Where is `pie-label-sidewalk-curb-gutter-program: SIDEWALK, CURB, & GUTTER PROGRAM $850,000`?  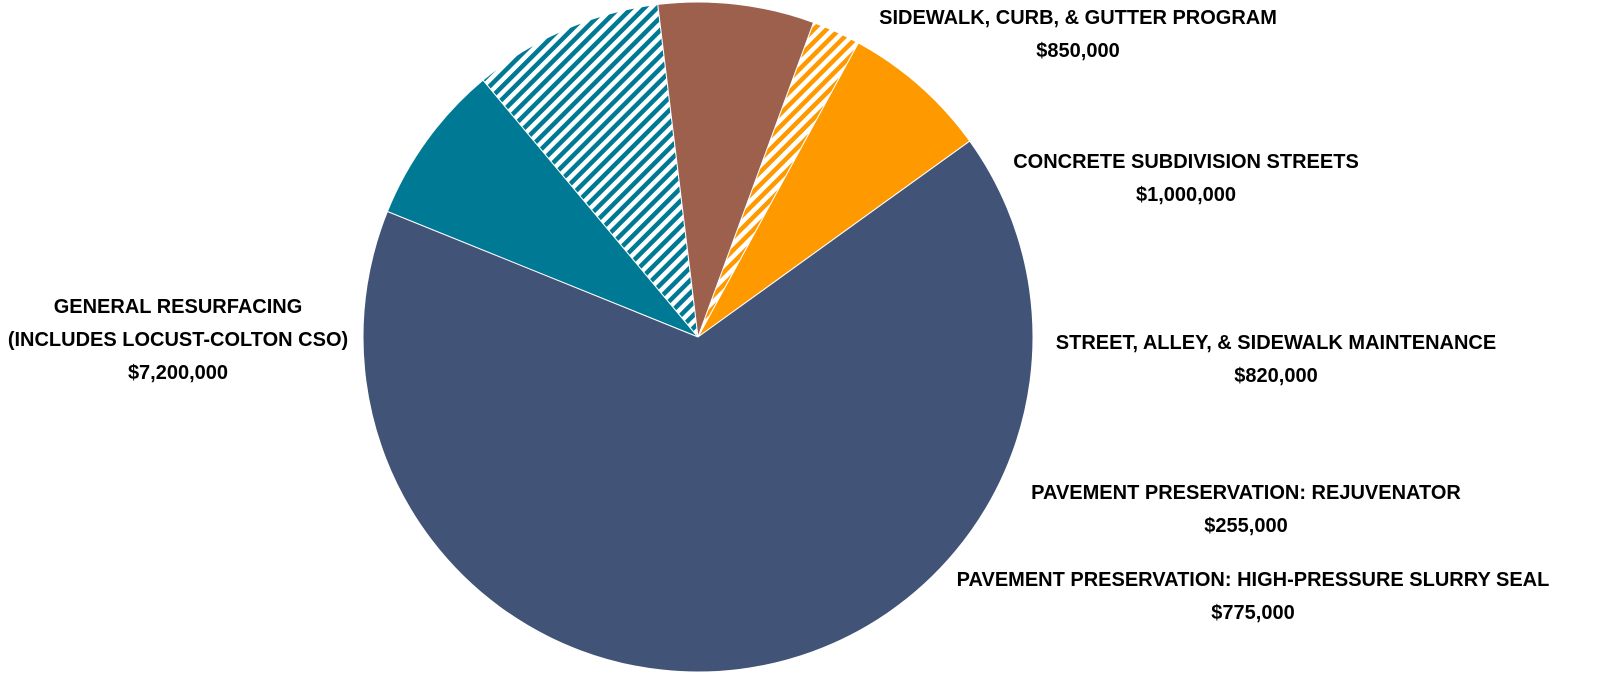
pie-label-sidewalk-curb-gutter-program: SIDEWALK, CURB, & GUTTER PROGRAM $850,000 is located at coordinates (1078, 35).